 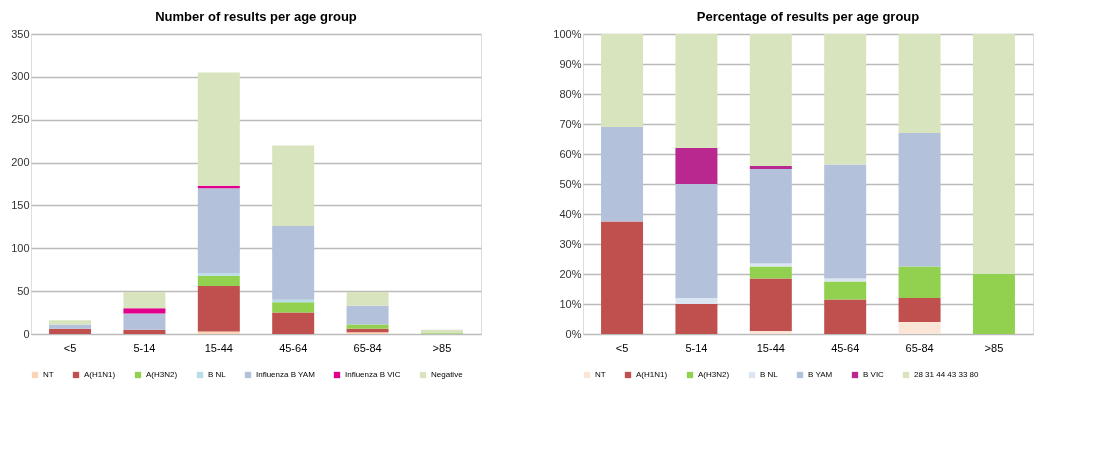 What do you see at coordinates (373, 374) in the screenshot?
I see `legend-label: Influenza B VIC` at bounding box center [373, 374].